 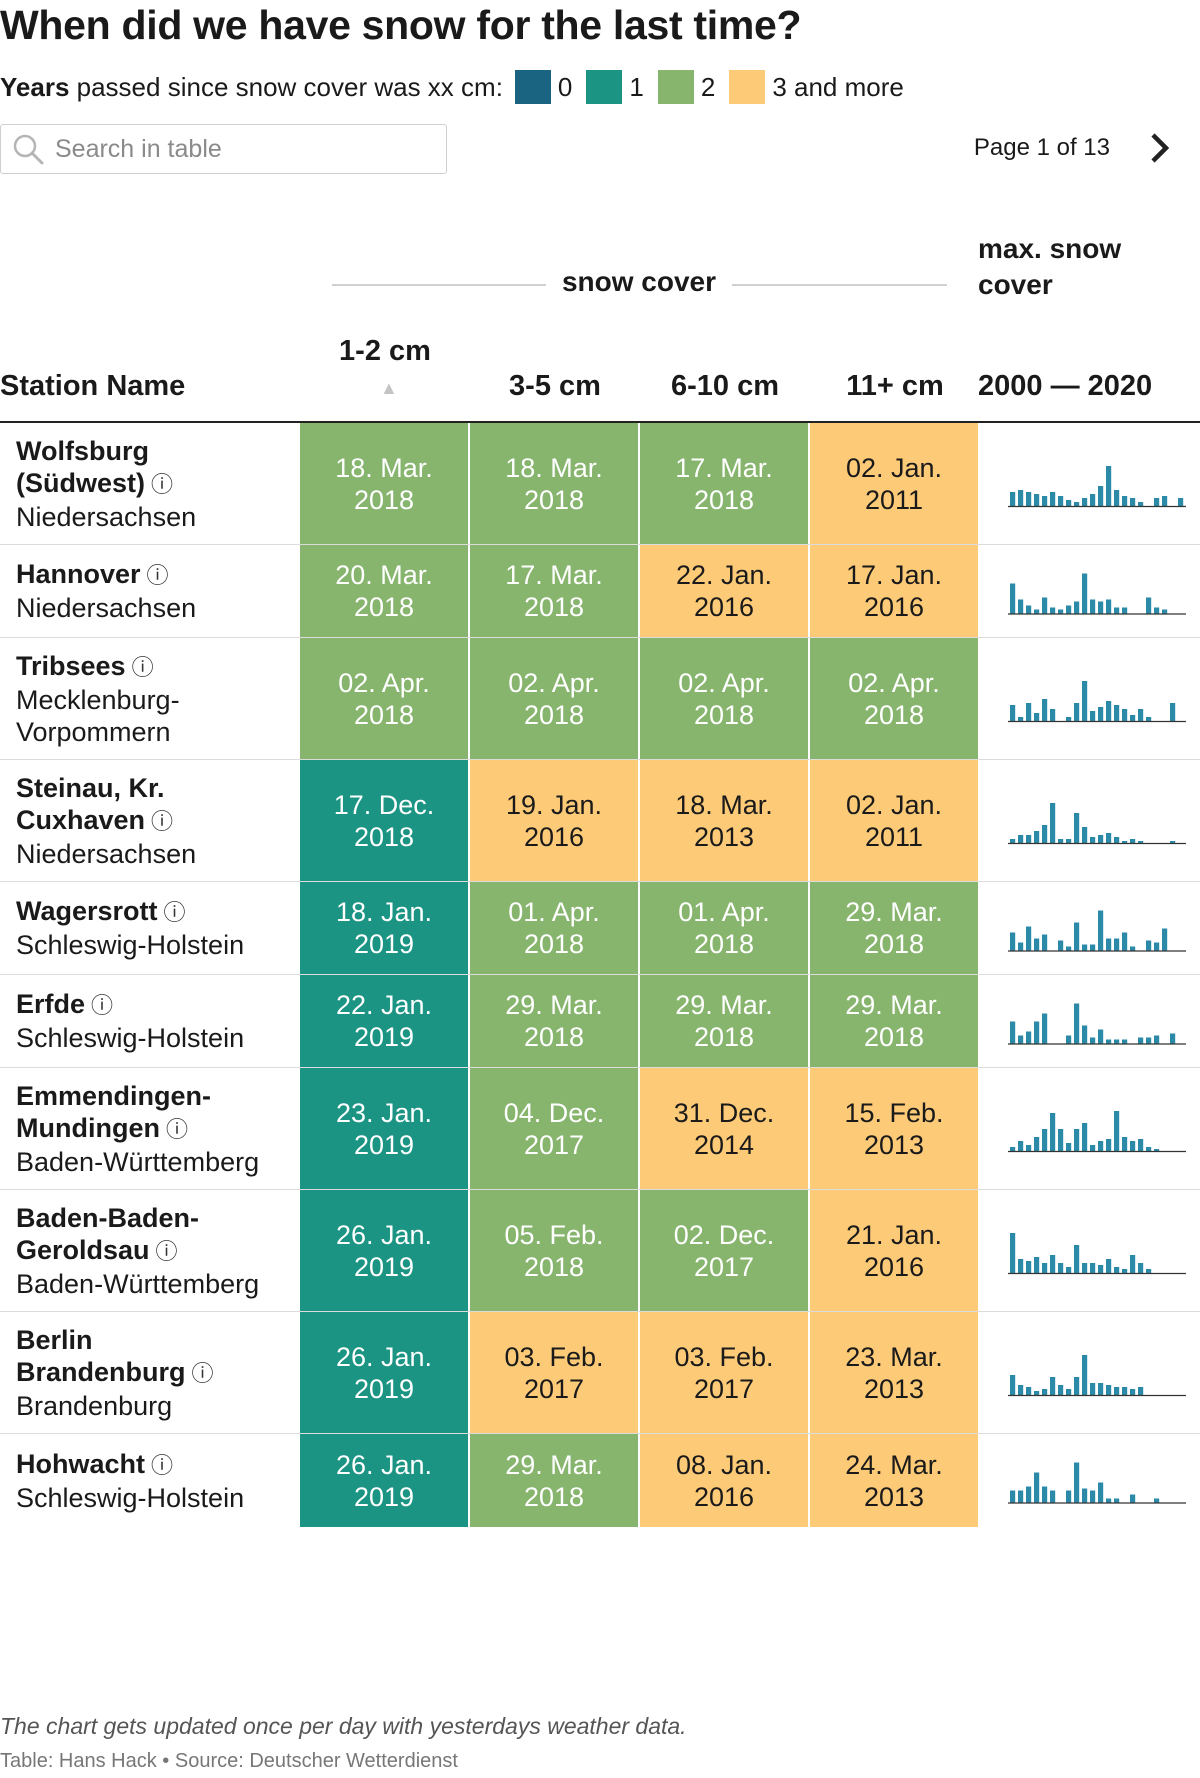 I want to click on date-text: 29. Mar. 2018, so click(x=554, y=1021).